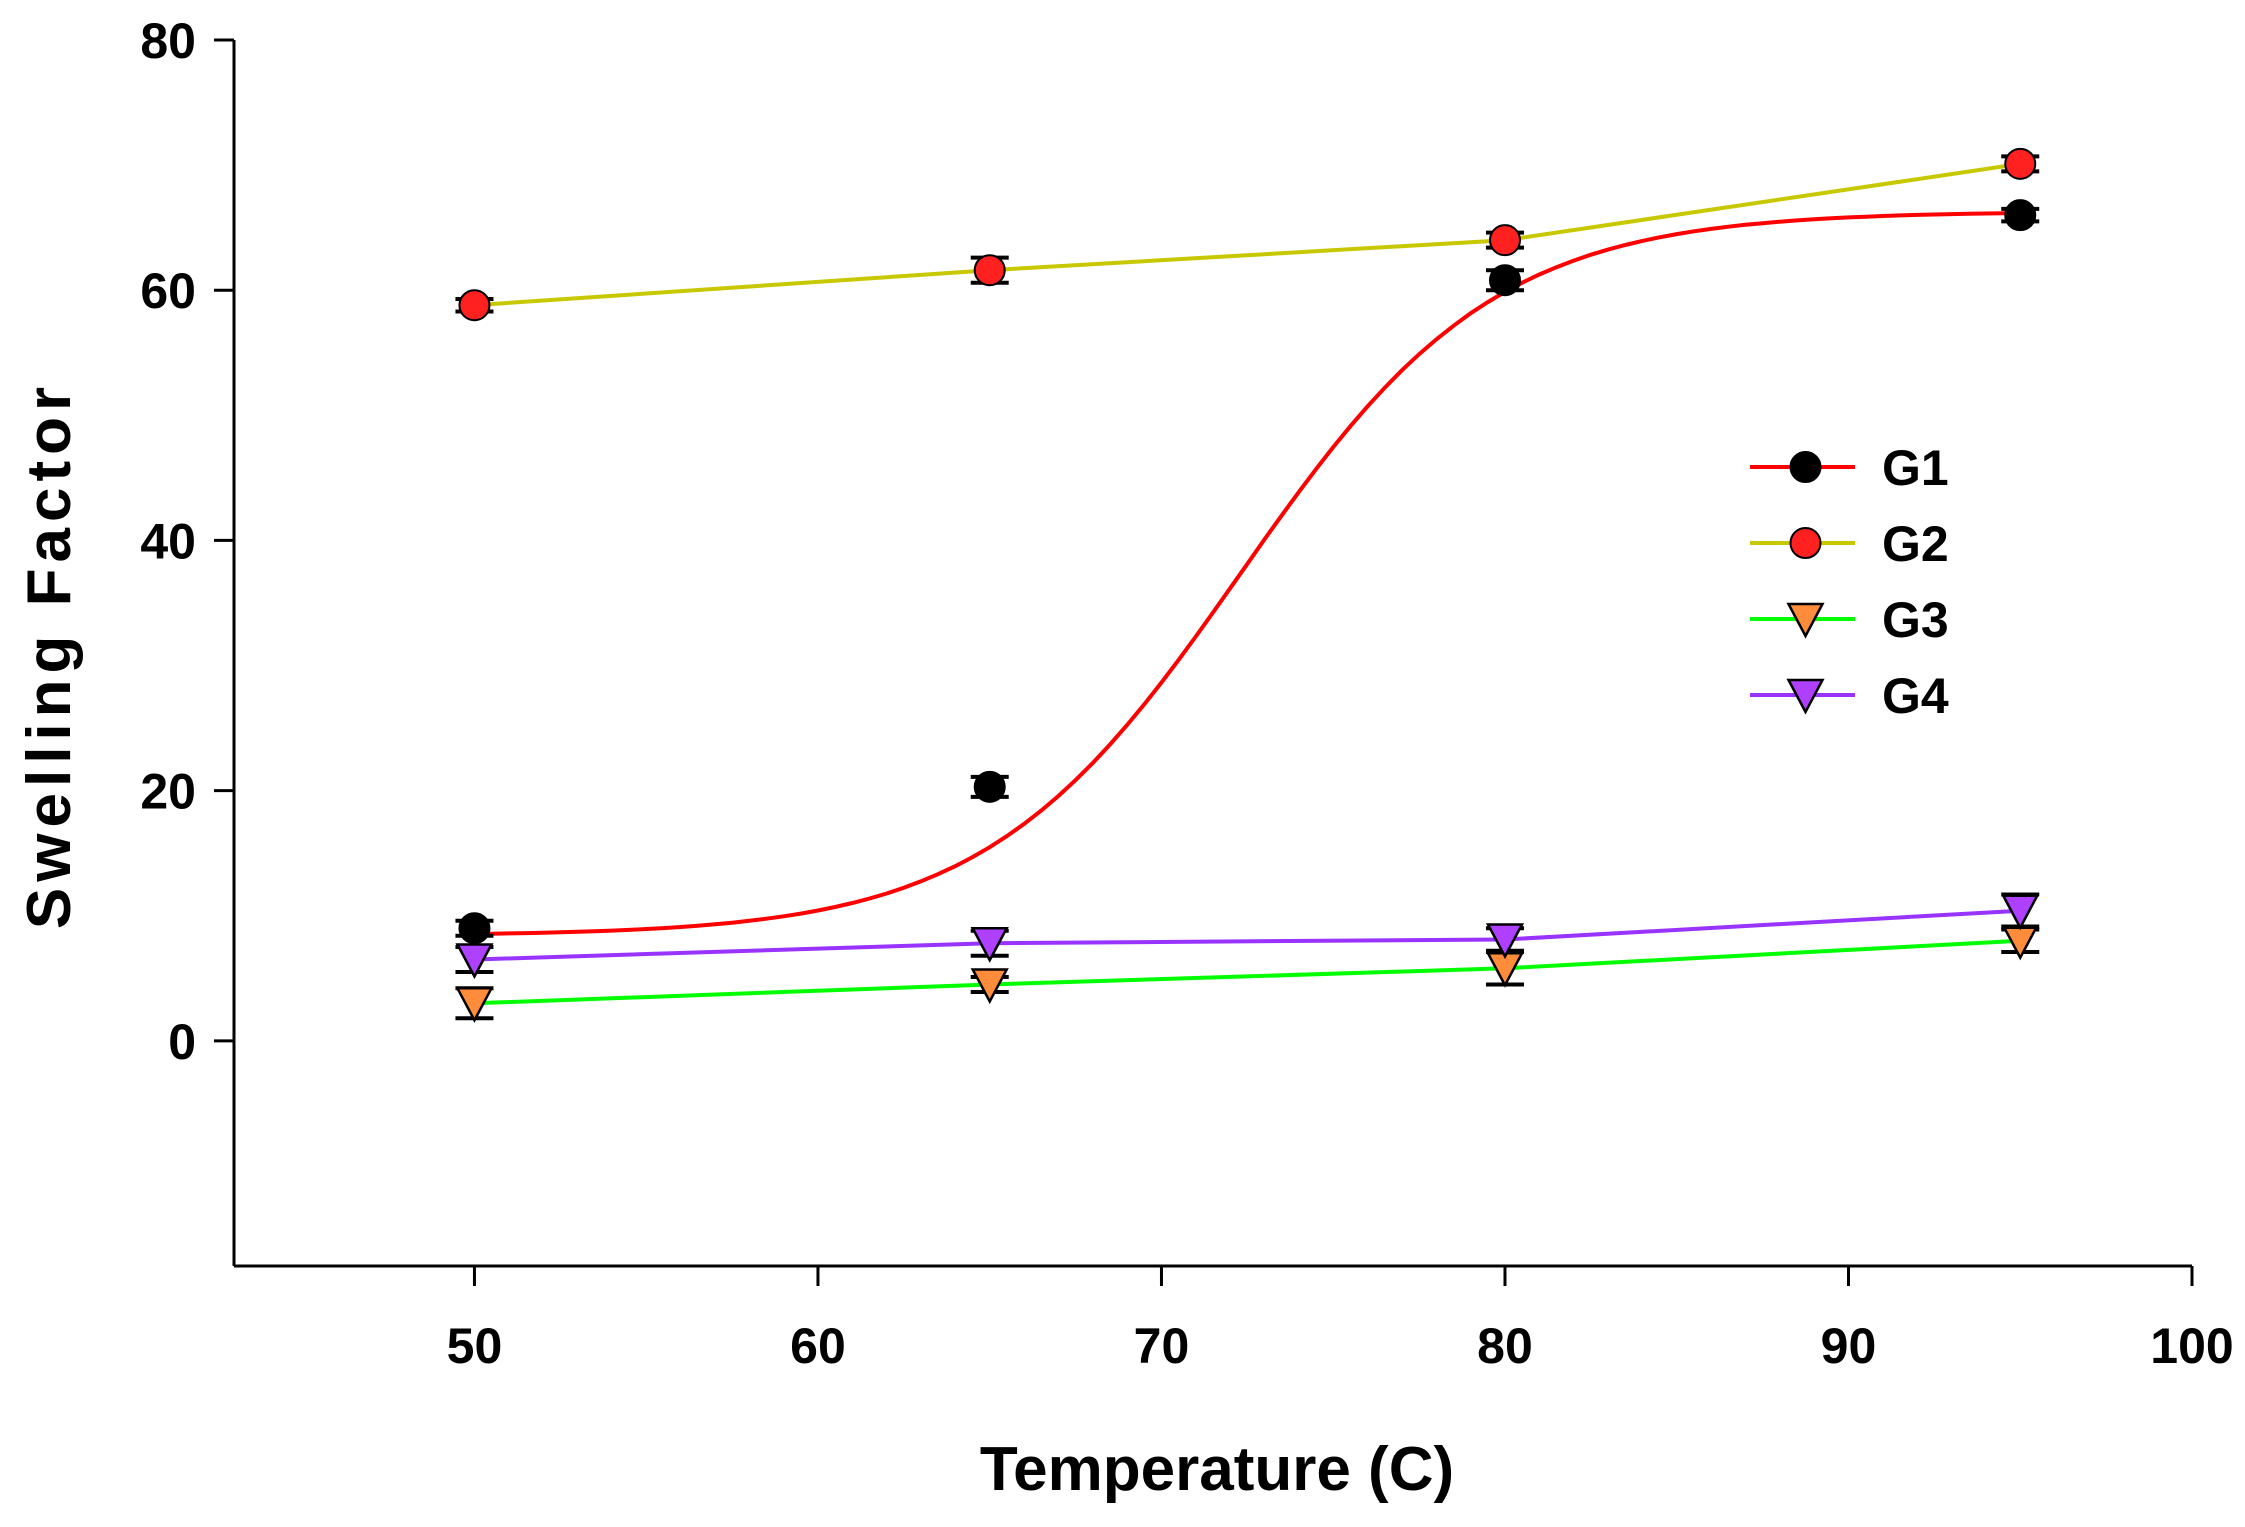 This screenshot has width=2245, height=1527. I want to click on legend-label: G3, so click(1915, 620).